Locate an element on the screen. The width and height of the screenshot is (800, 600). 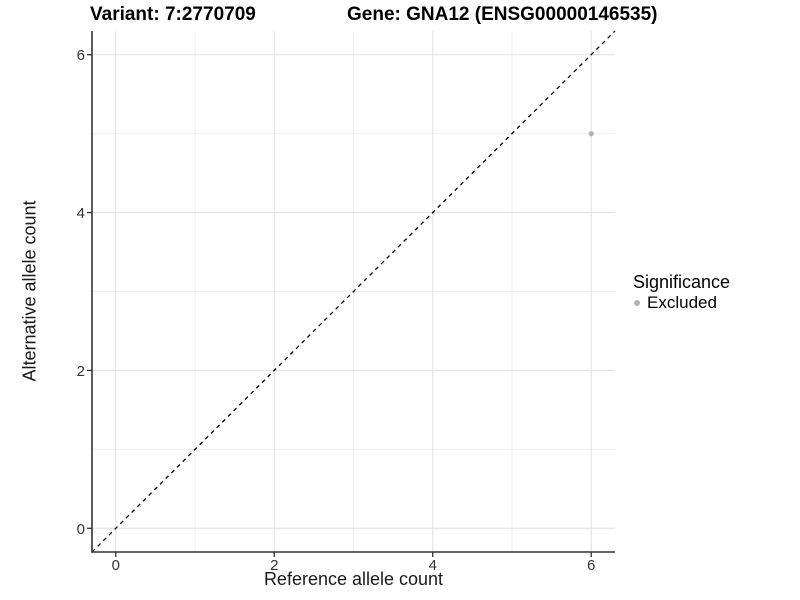
y-tick-label: 0 is located at coordinates (81, 529).